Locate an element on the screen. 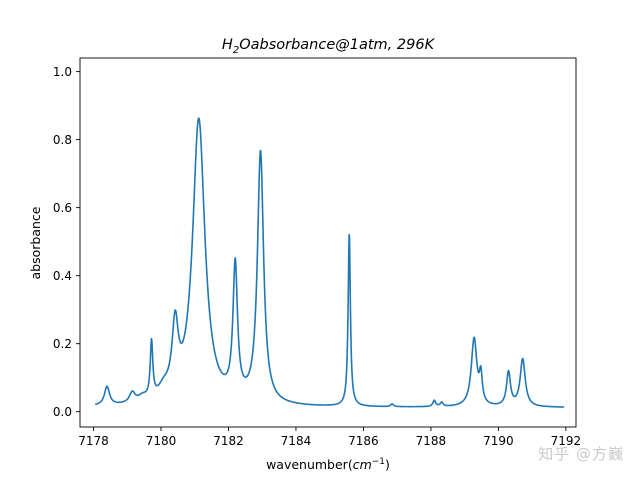 Image resolution: width=640 pixels, height=480 pixels. x-axis-label-close: ) is located at coordinates (387, 464).